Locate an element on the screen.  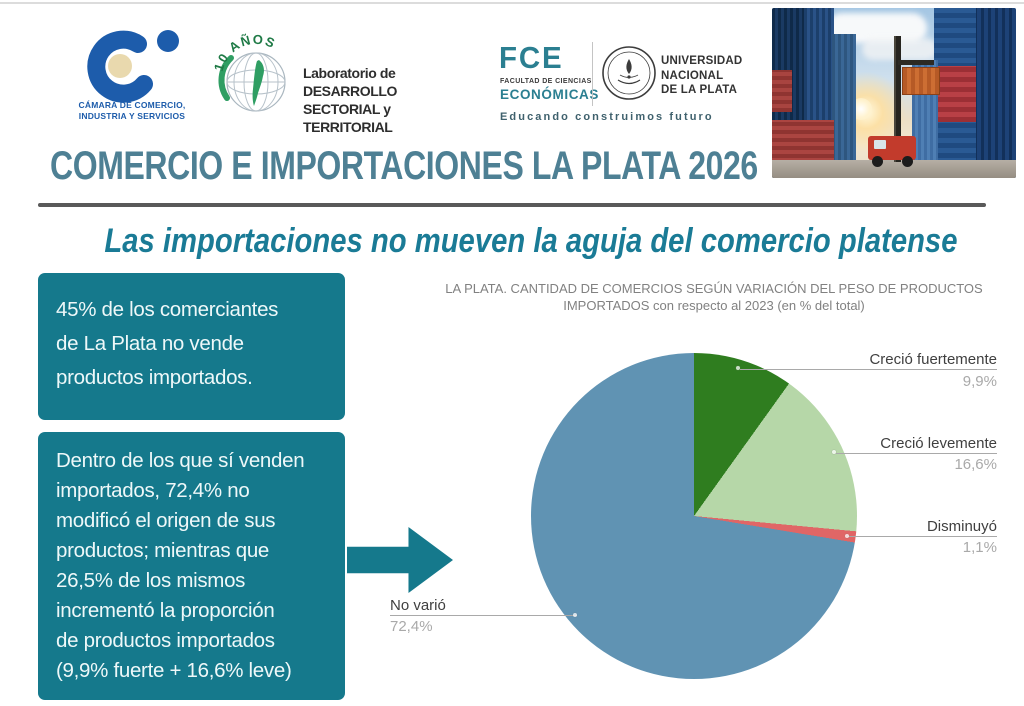
leader-dot-crecio-levemente is located at coordinates (834, 452).